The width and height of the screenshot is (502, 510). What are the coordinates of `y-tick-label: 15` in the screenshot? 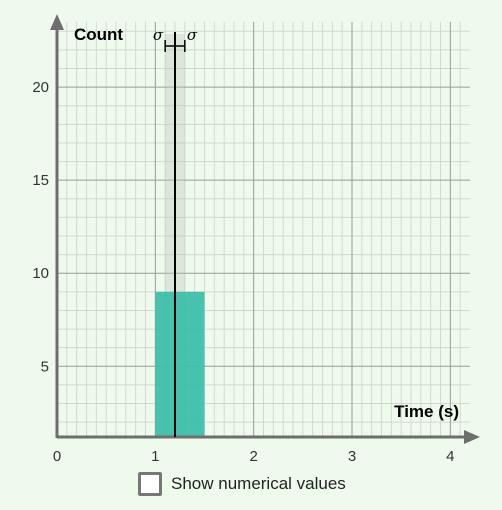 It's located at (40, 180).